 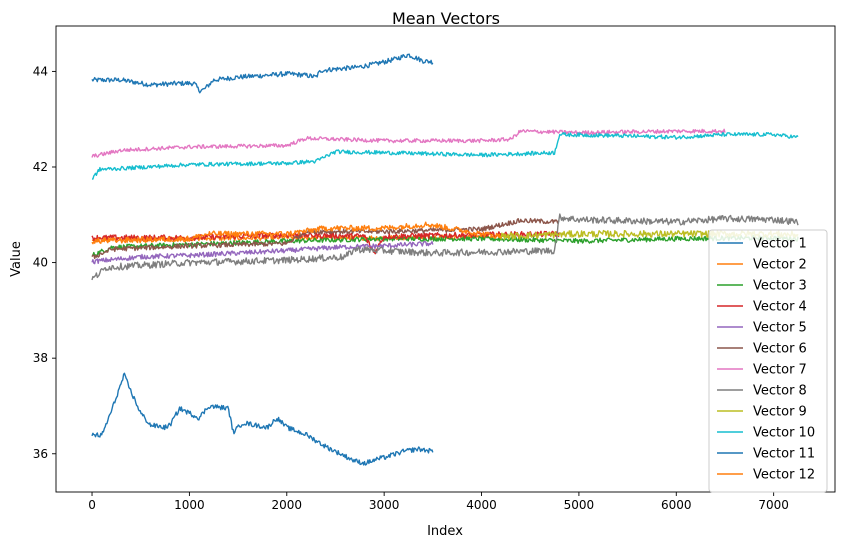 I want to click on x-tick-label: 7000, so click(x=773, y=505).